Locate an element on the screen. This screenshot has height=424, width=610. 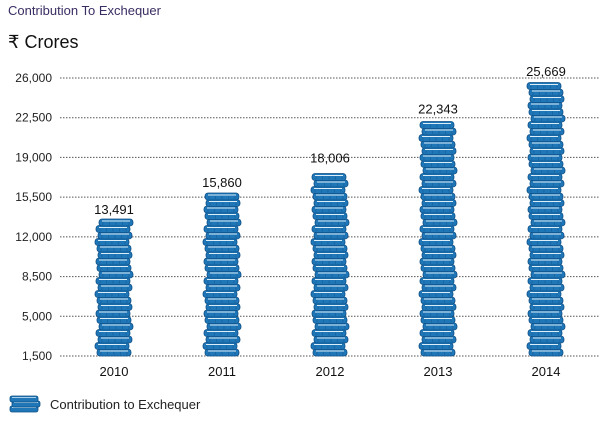
coin-stack-icon is located at coordinates (25, 404).